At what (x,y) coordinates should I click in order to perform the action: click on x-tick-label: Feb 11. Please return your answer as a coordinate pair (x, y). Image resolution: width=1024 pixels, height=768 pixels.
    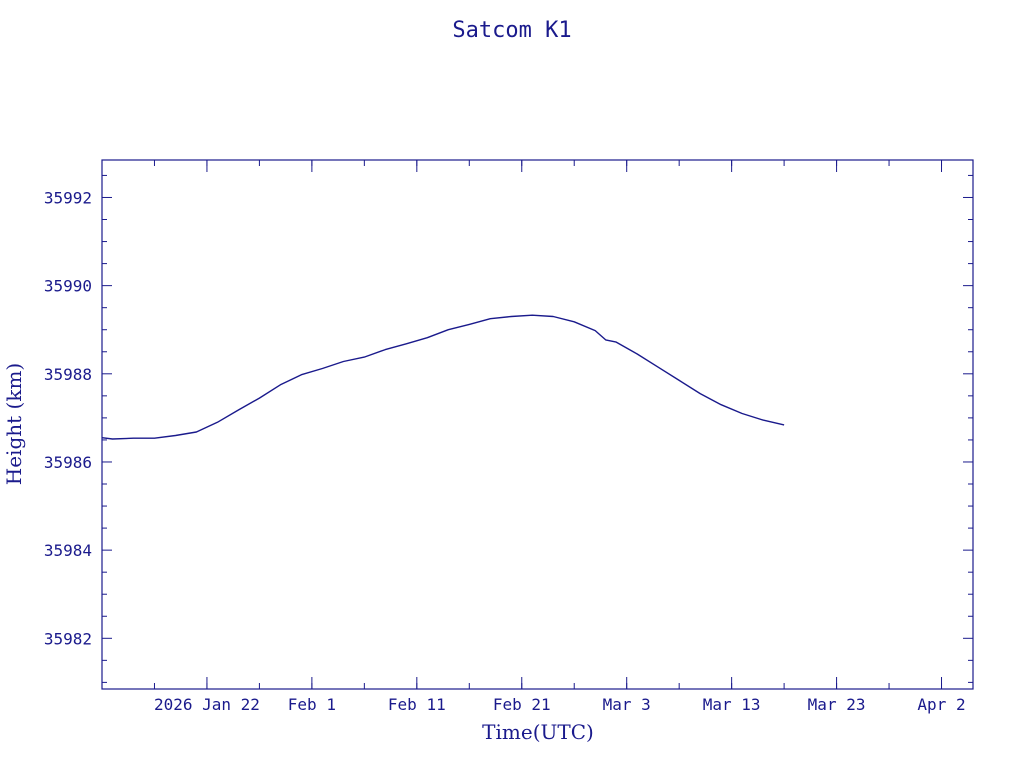
    Looking at the image, I should click on (417, 704).